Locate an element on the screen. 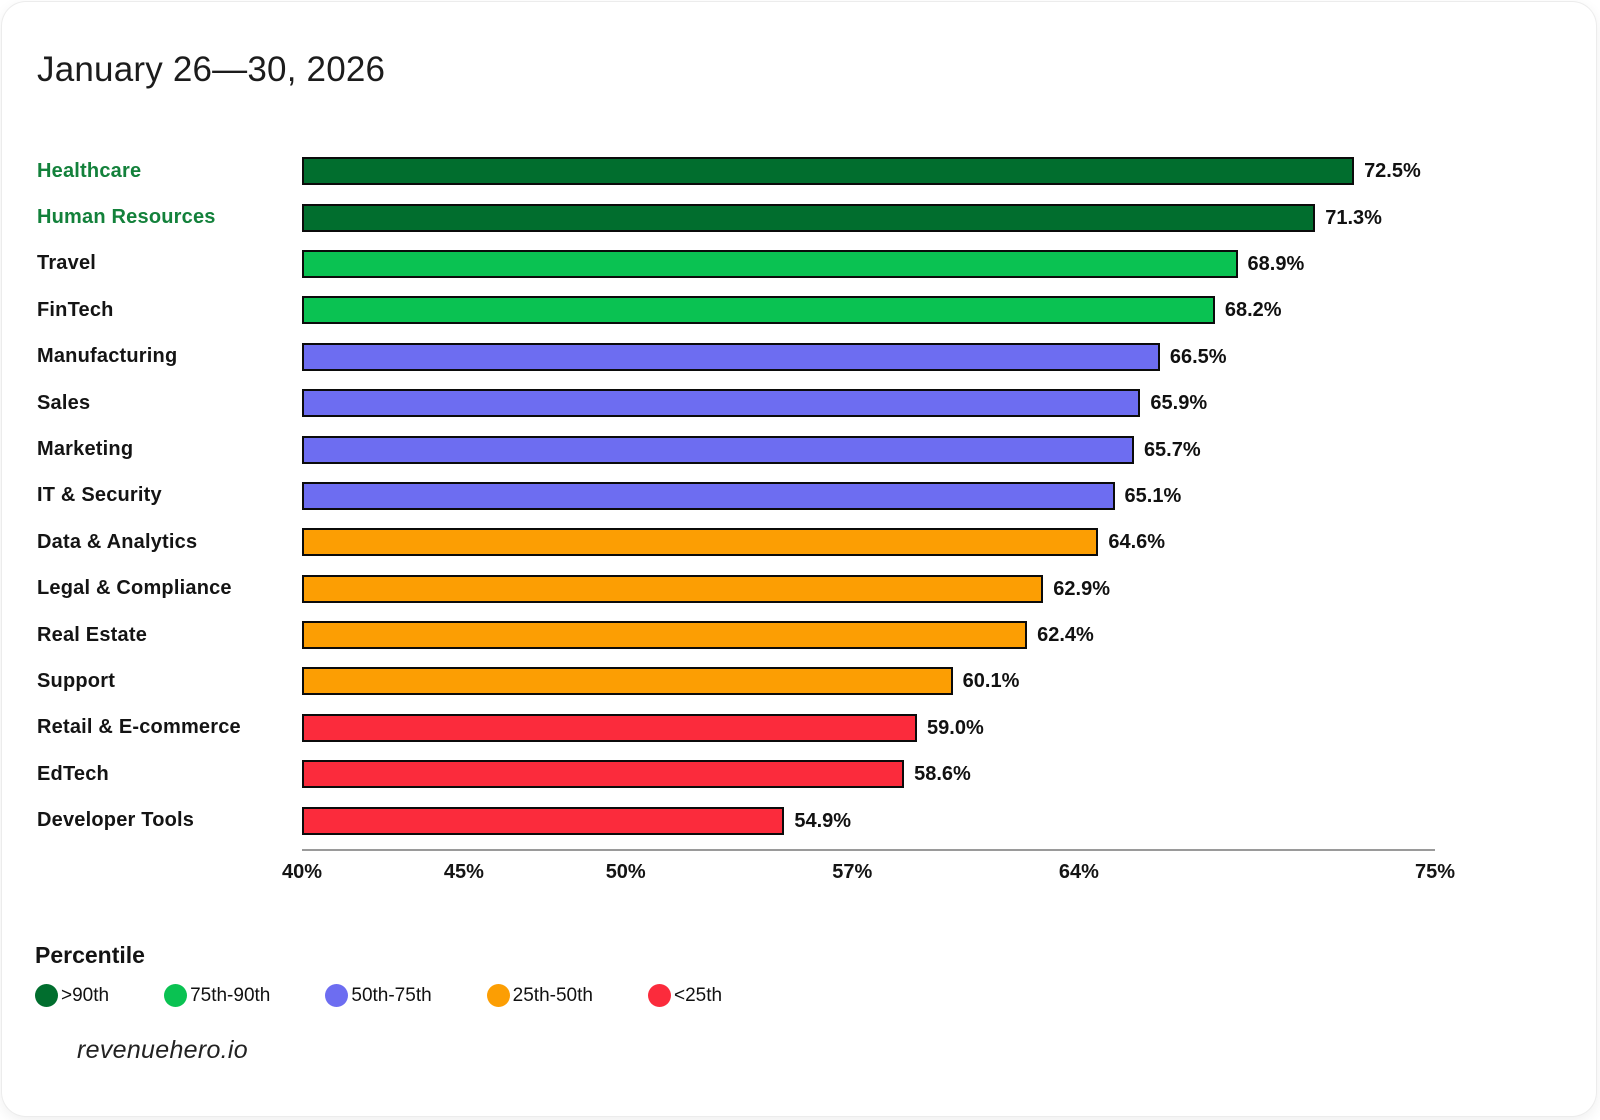  legend-item: >90th is located at coordinates (72, 995).